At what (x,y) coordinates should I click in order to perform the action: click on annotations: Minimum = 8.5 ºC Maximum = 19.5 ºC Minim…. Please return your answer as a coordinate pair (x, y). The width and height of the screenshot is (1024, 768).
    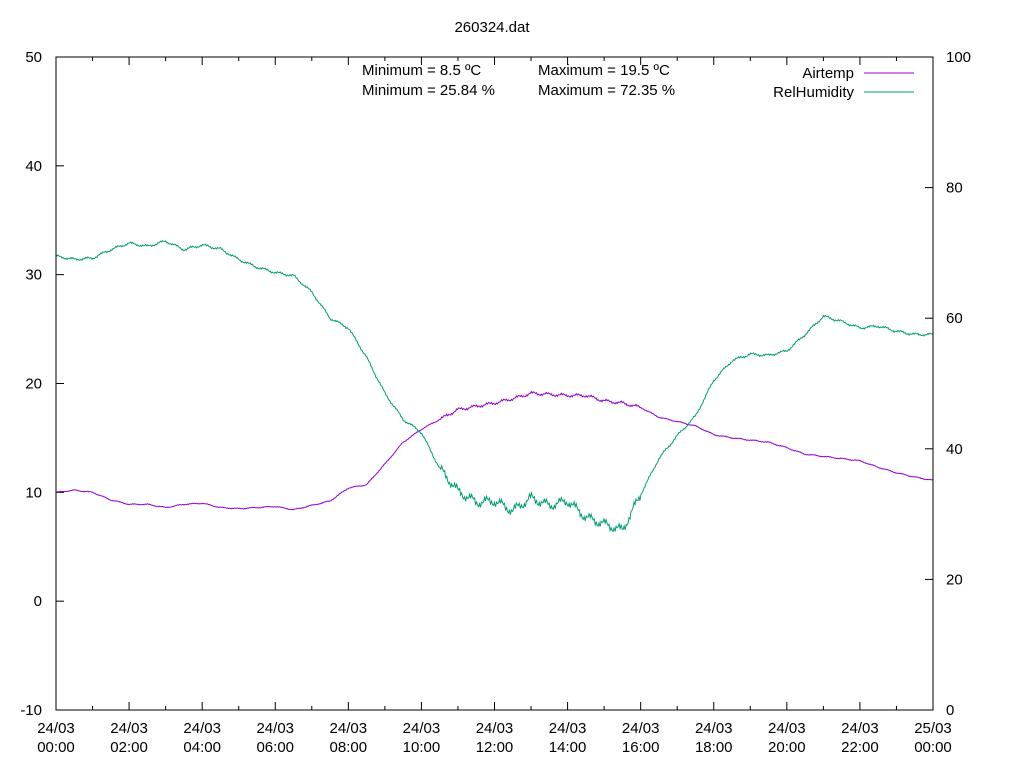
    Looking at the image, I should click on (518, 80).